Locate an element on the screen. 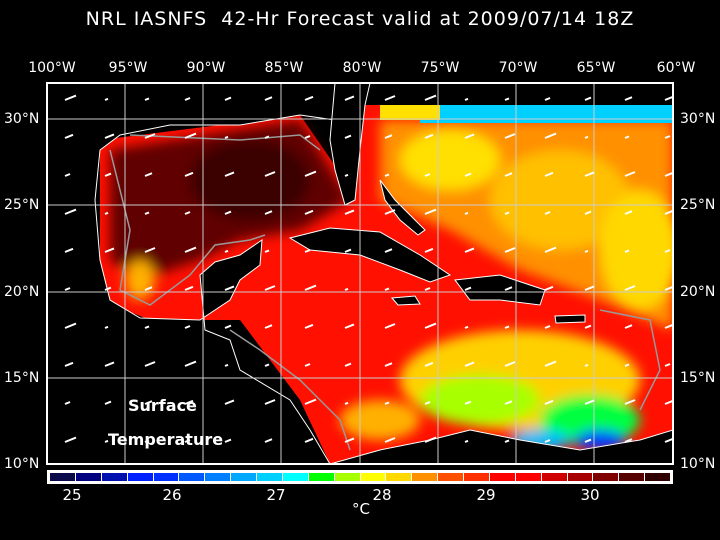 The width and height of the screenshot is (720, 540). south-america is located at coordinates (501, 446).